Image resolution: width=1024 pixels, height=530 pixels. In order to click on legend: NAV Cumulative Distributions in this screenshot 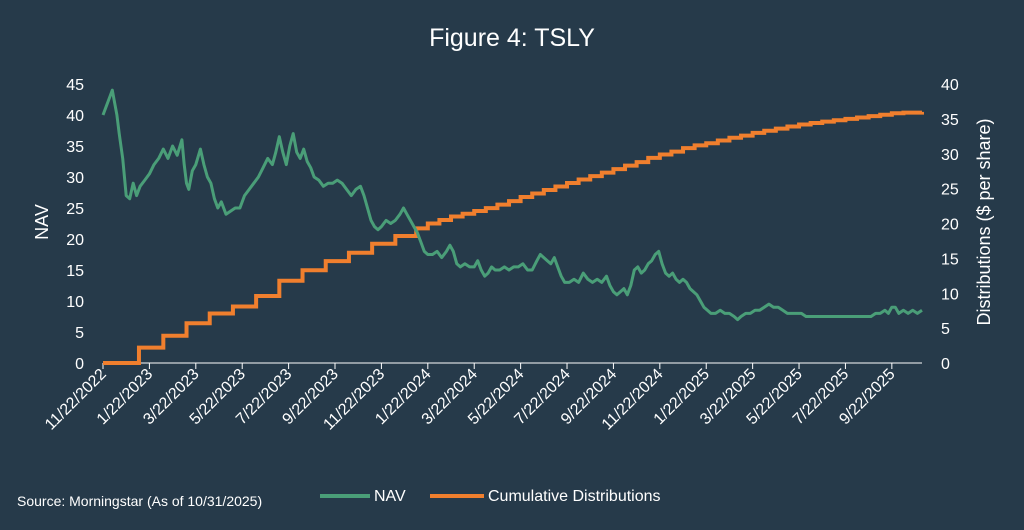, I will do `click(490, 496)`.